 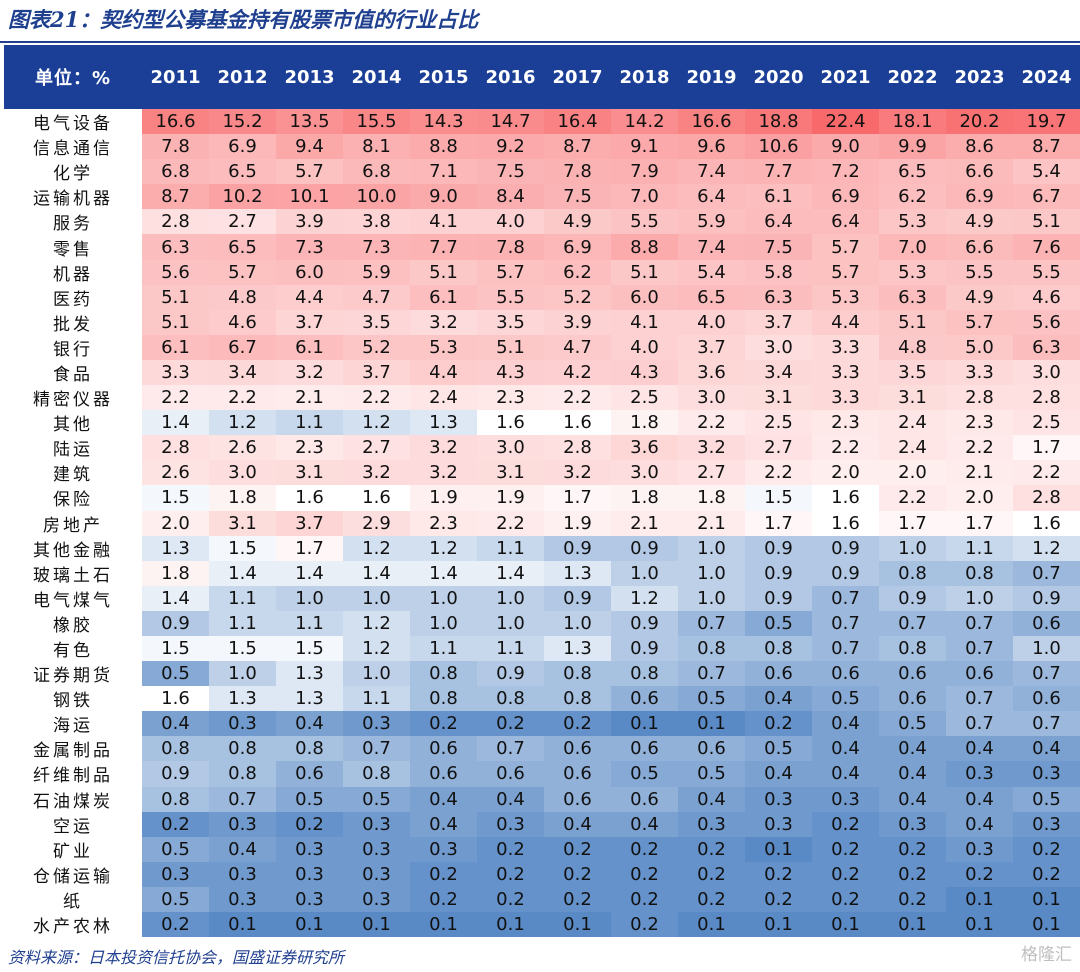 I want to click on heatmap-cell: 14.7, so click(x=510, y=122).